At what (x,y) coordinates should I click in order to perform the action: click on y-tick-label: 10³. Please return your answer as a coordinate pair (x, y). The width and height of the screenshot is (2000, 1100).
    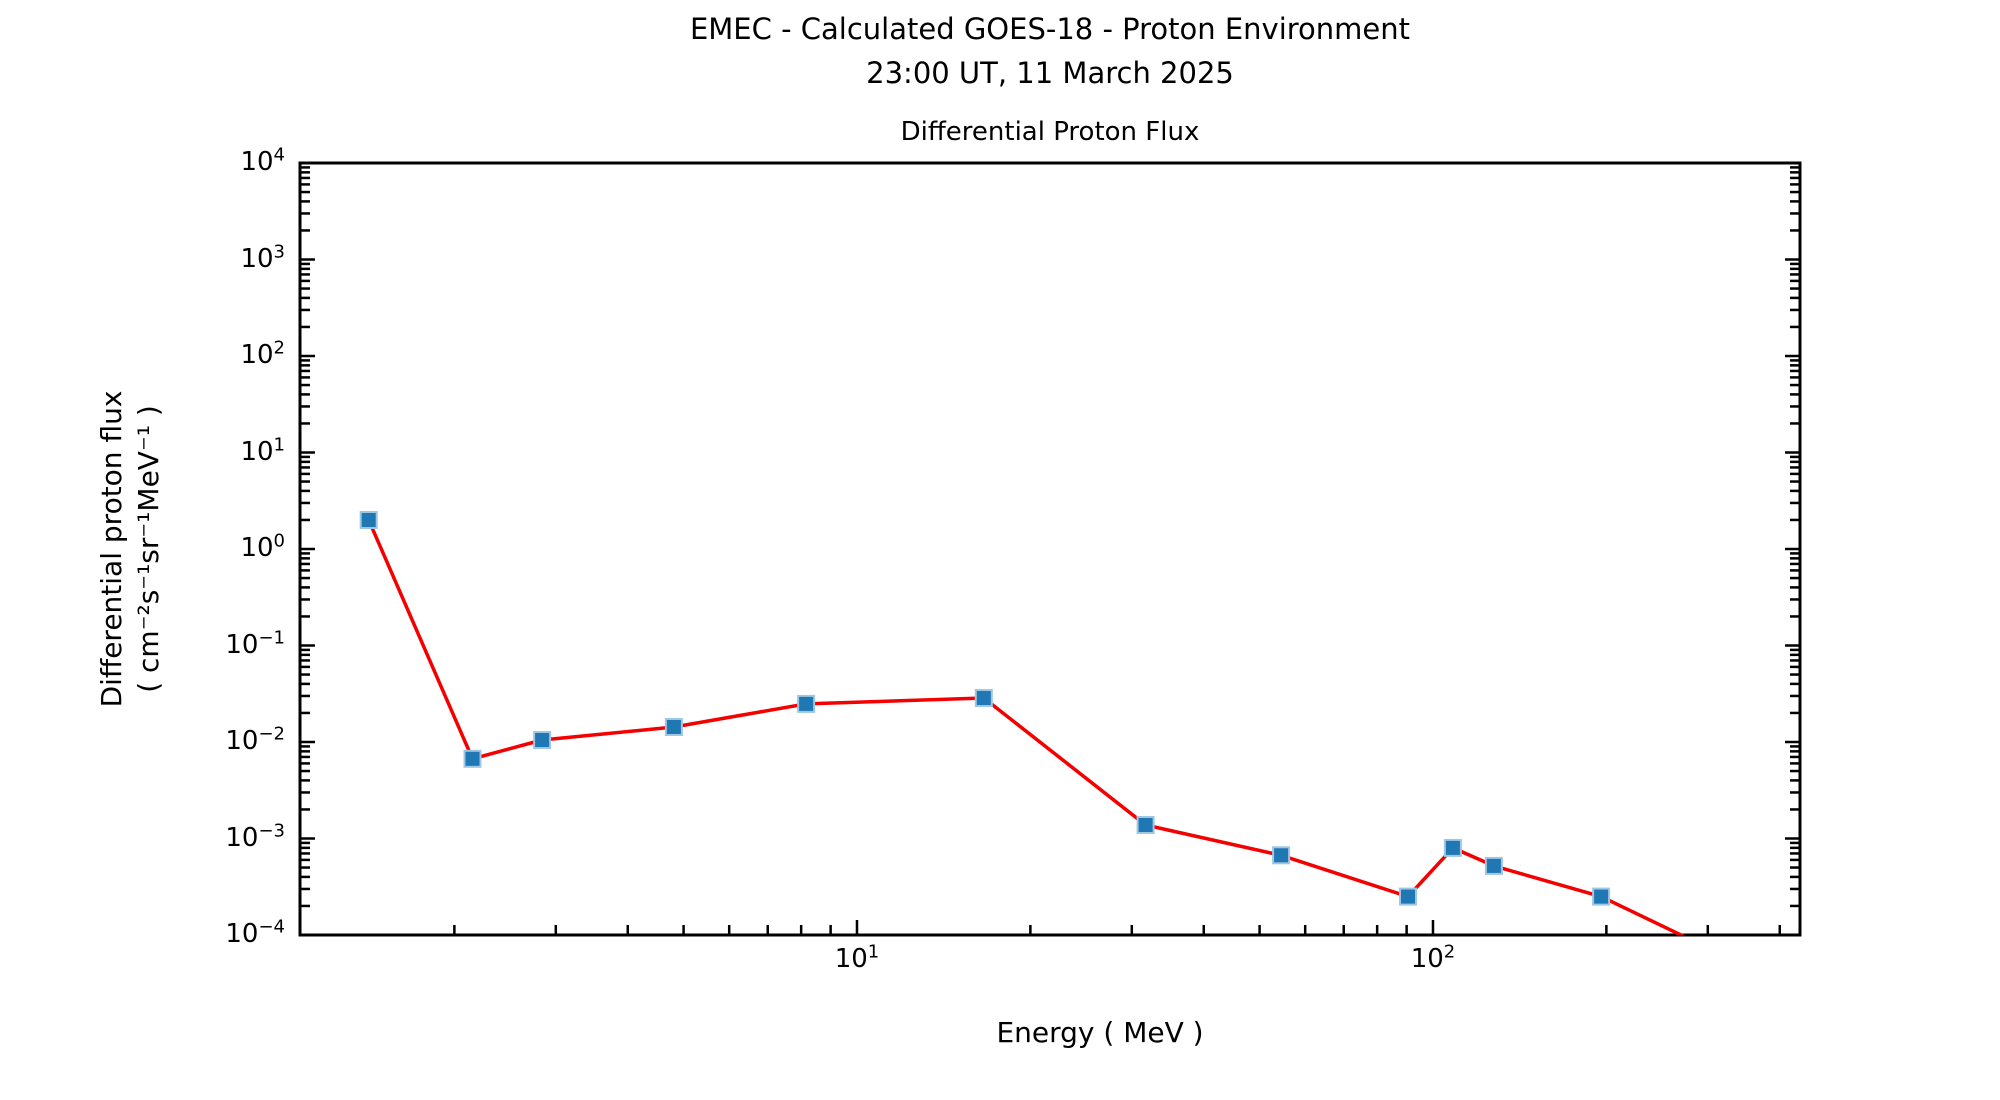
    Looking at the image, I should click on (262, 257).